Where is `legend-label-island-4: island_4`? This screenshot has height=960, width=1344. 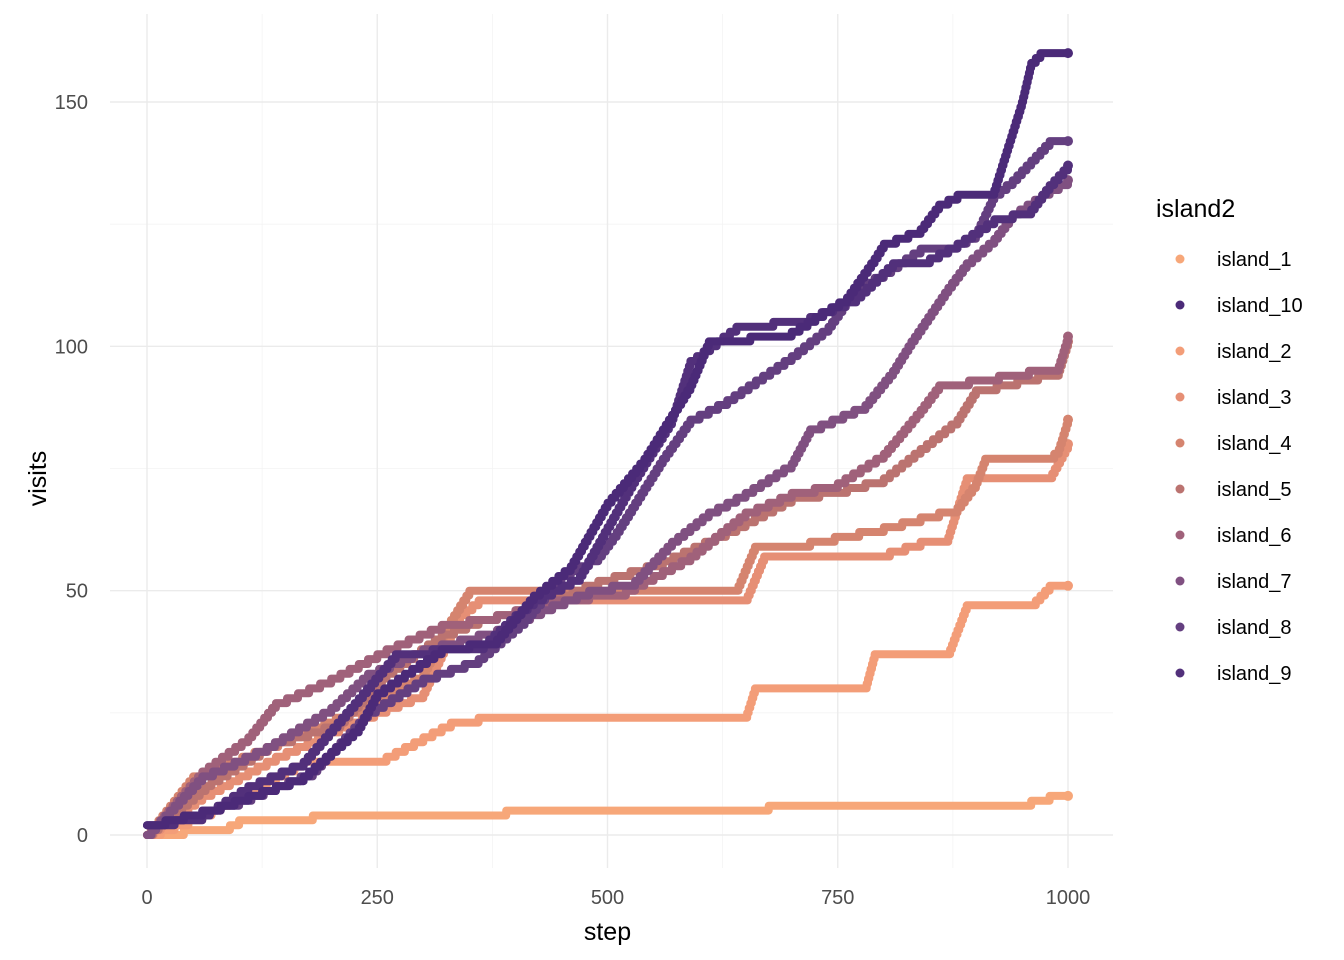 legend-label-island-4: island_4 is located at coordinates (1254, 444).